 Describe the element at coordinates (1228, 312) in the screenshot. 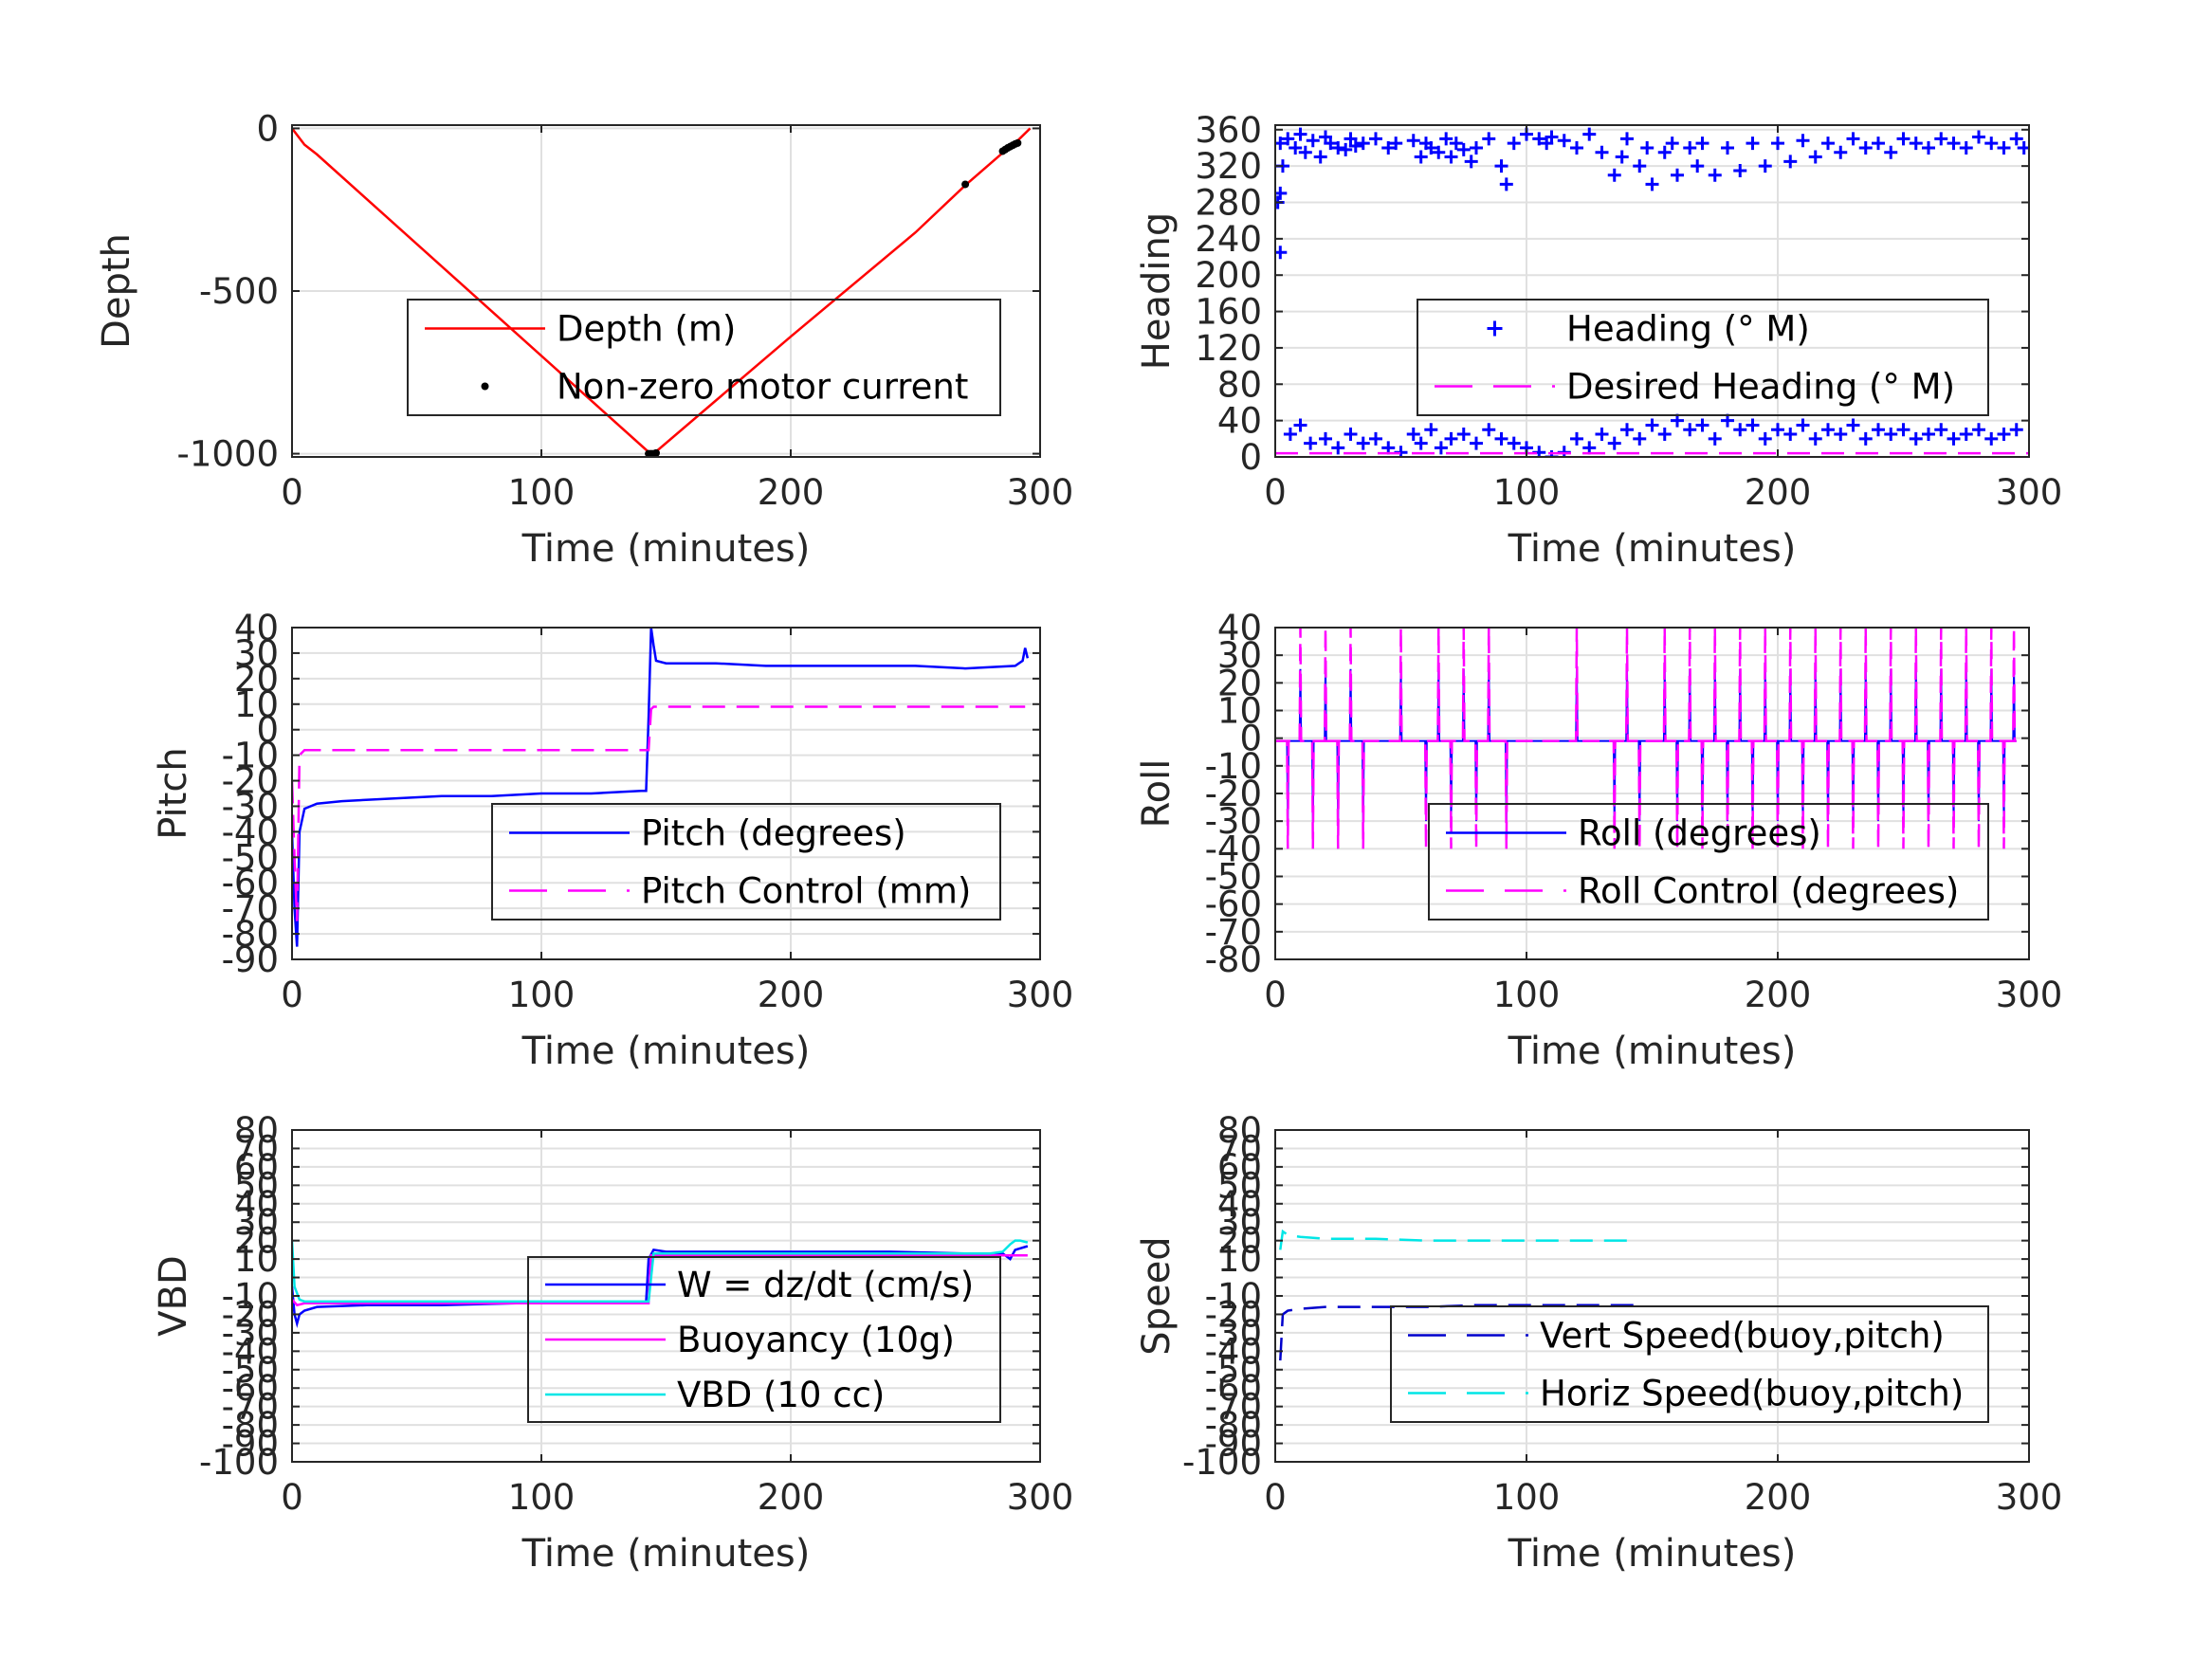

I see `y-tick-label: 160` at that location.